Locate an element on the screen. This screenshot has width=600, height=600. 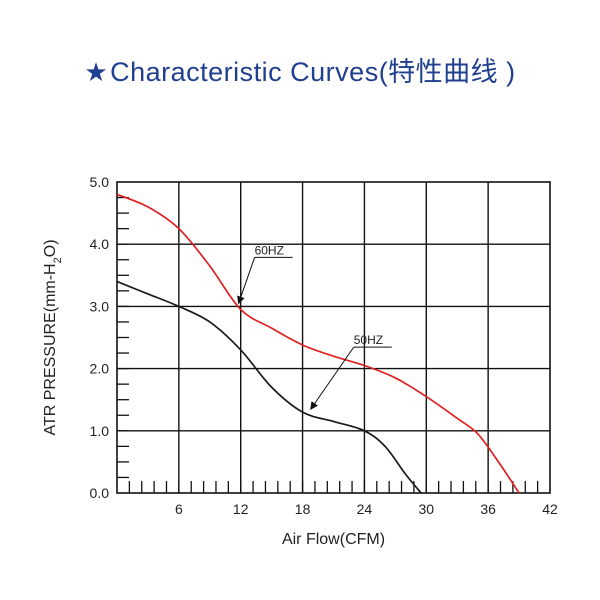
x-tick-label: 36 is located at coordinates (488, 509).